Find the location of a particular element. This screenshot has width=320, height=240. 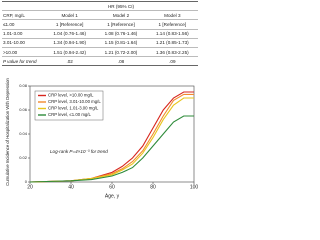

table-cell: 1.15 (0.81-1.64) is located at coordinates (121, 42).